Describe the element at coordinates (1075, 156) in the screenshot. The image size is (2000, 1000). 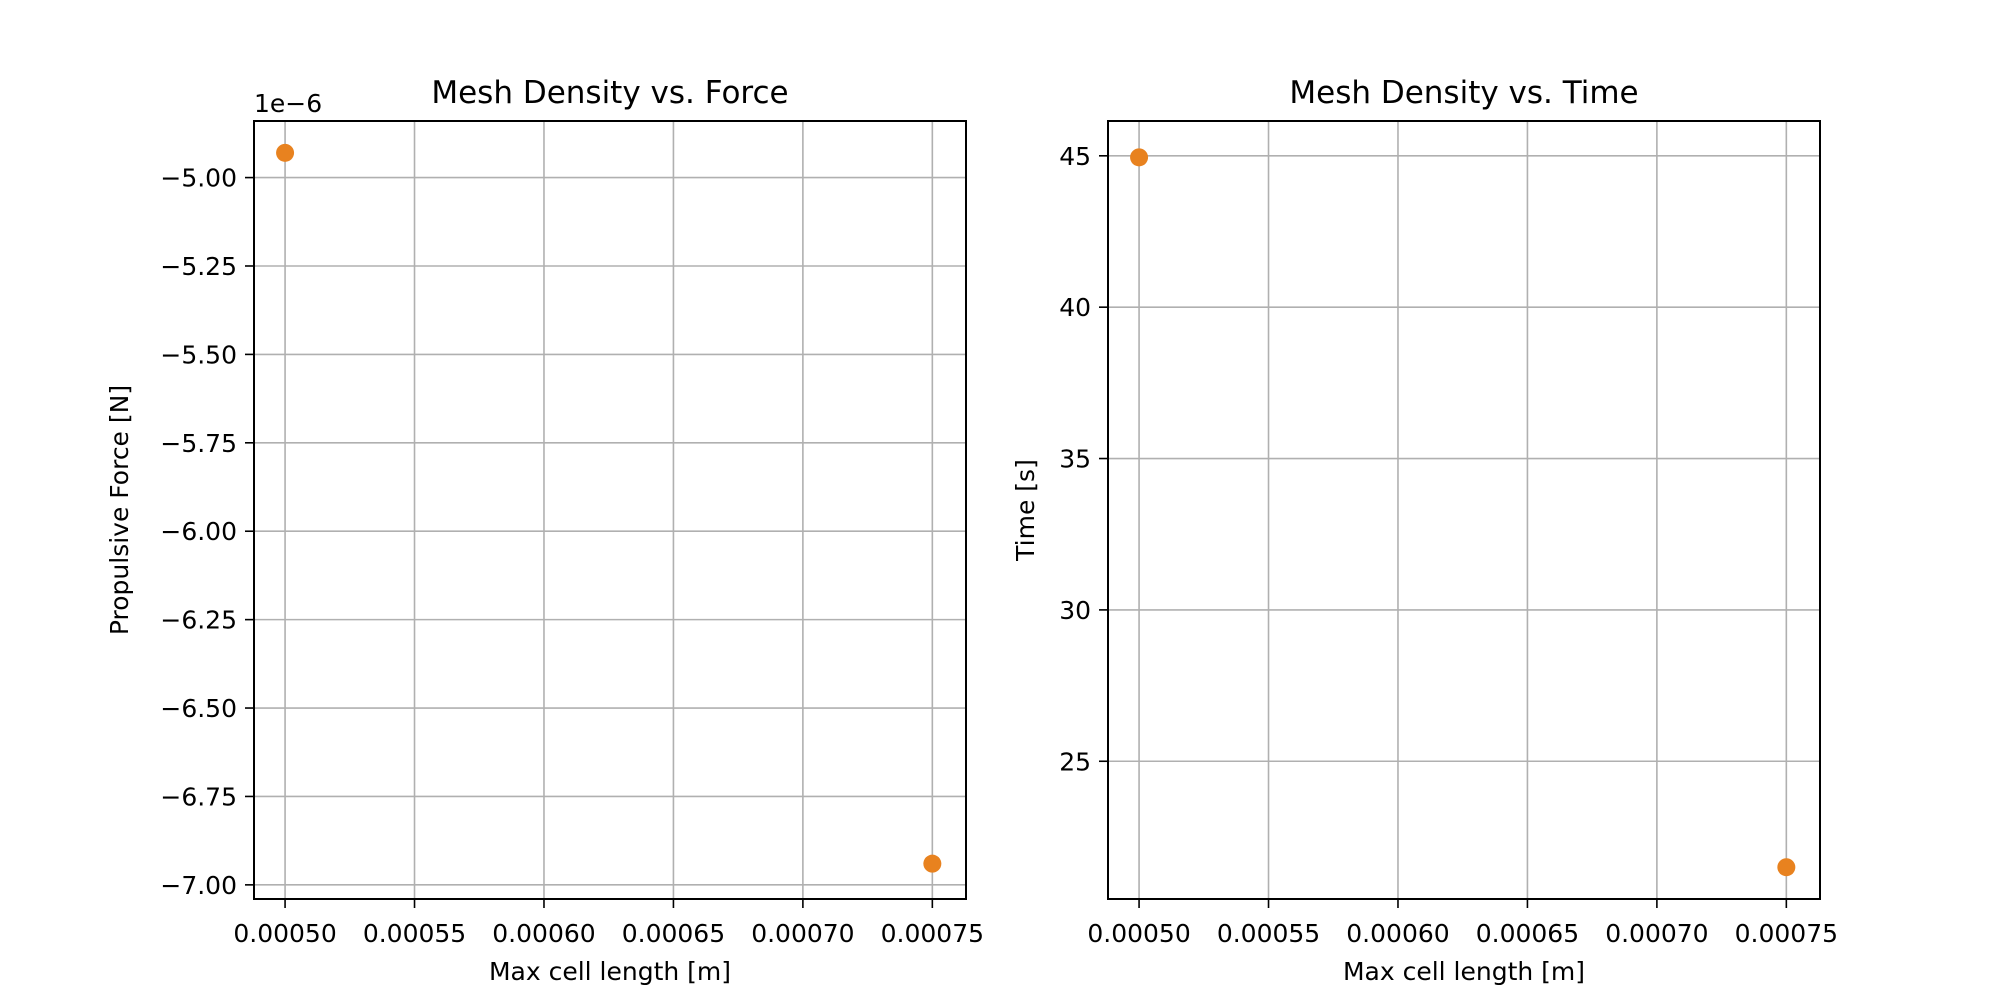
I see `time-y-tick-label: 45` at that location.